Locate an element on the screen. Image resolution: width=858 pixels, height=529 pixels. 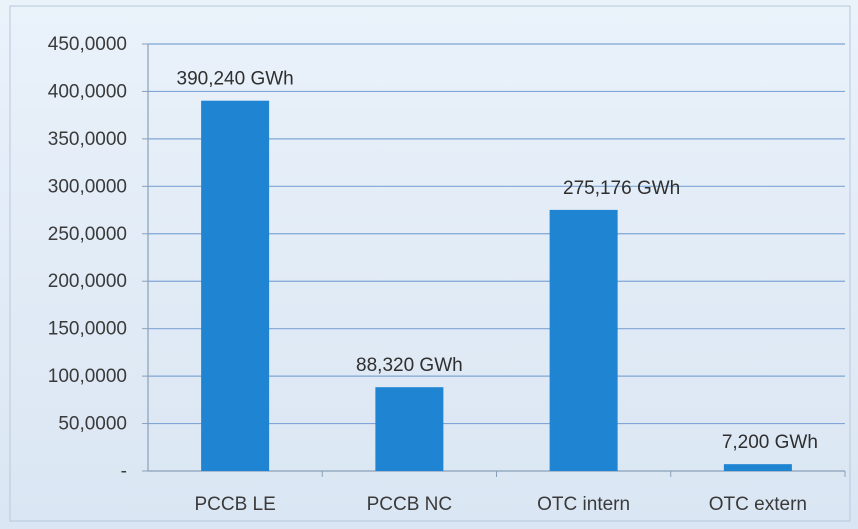
y-tick-label: 250,0000 is located at coordinates (87, 234).